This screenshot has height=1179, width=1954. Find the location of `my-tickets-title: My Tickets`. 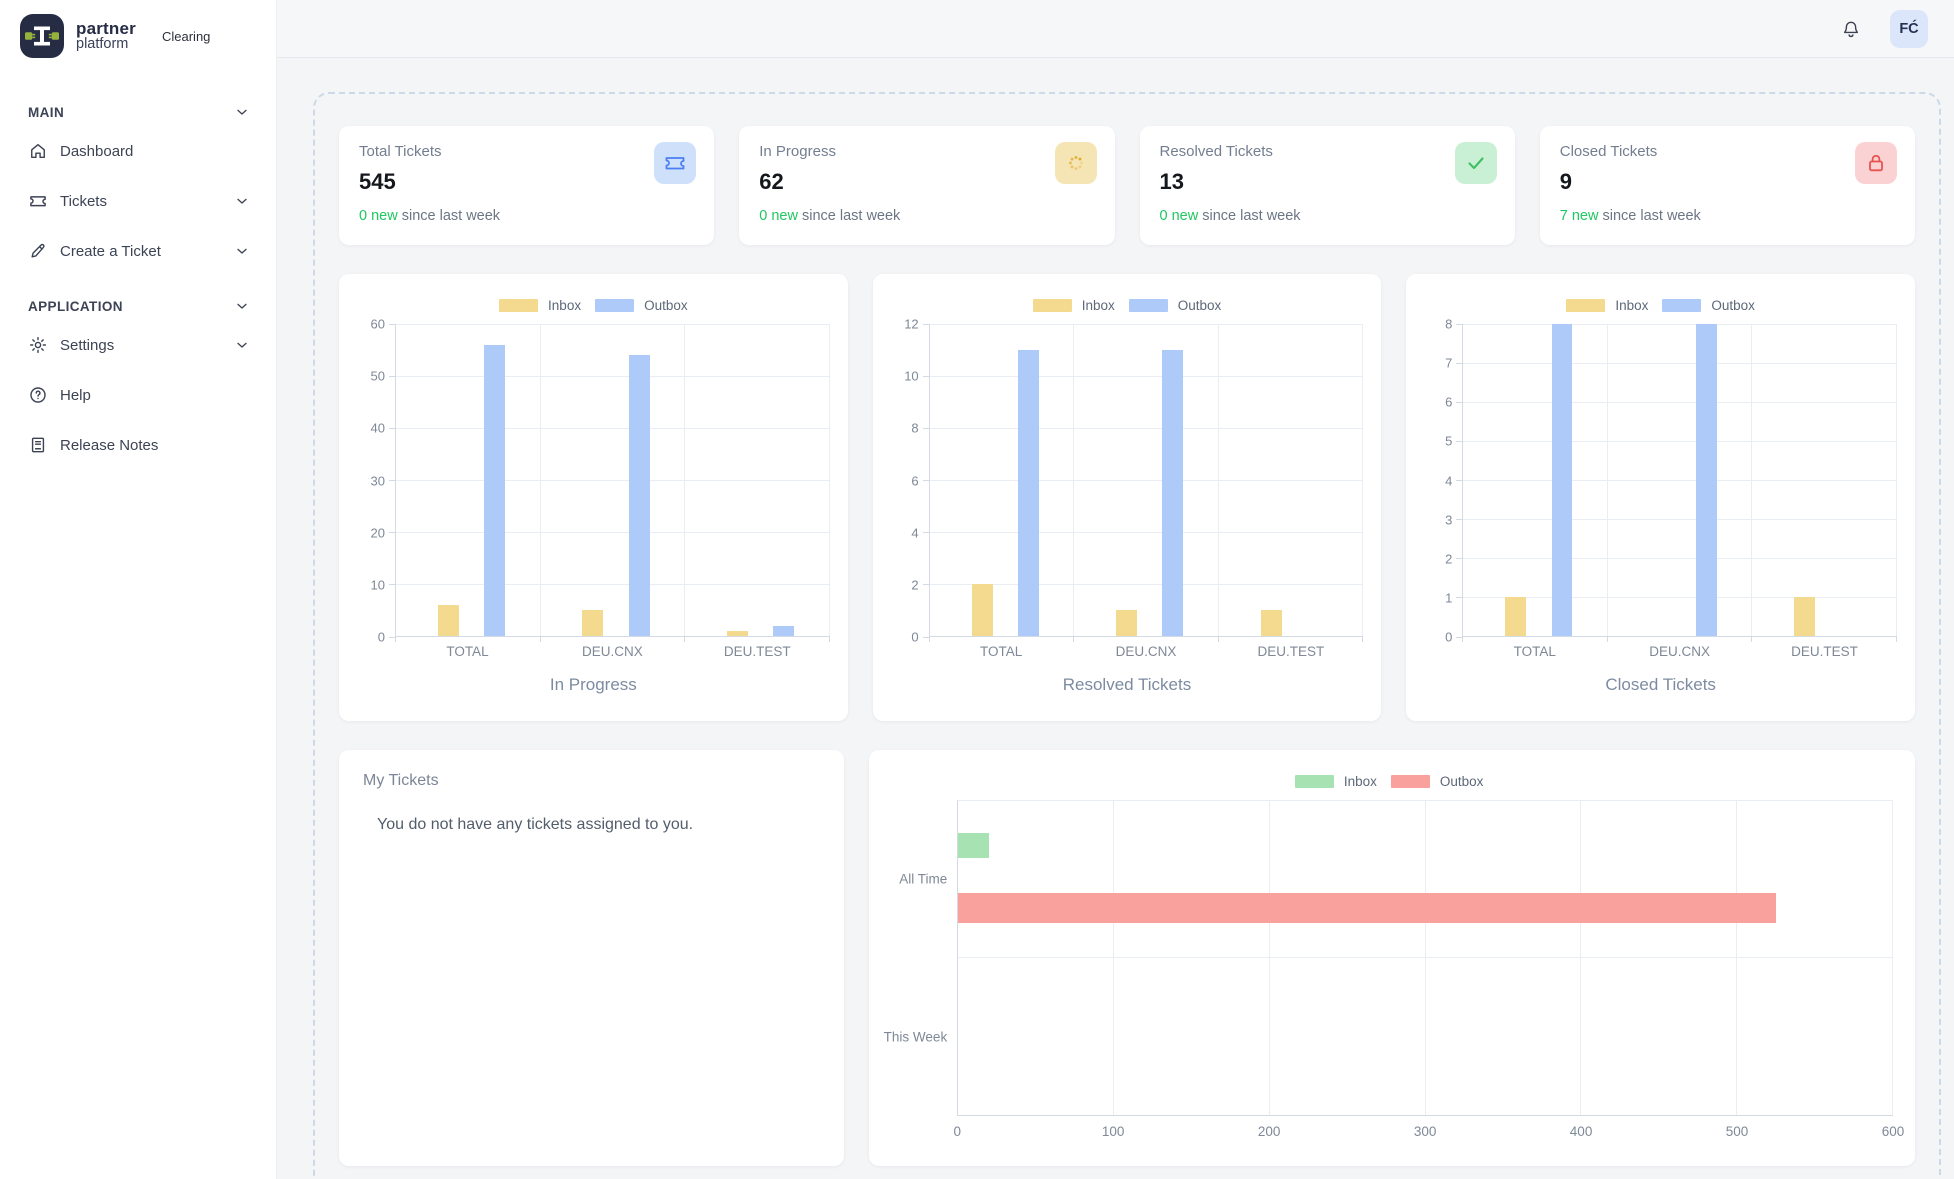

my-tickets-title: My Tickets is located at coordinates (401, 780).